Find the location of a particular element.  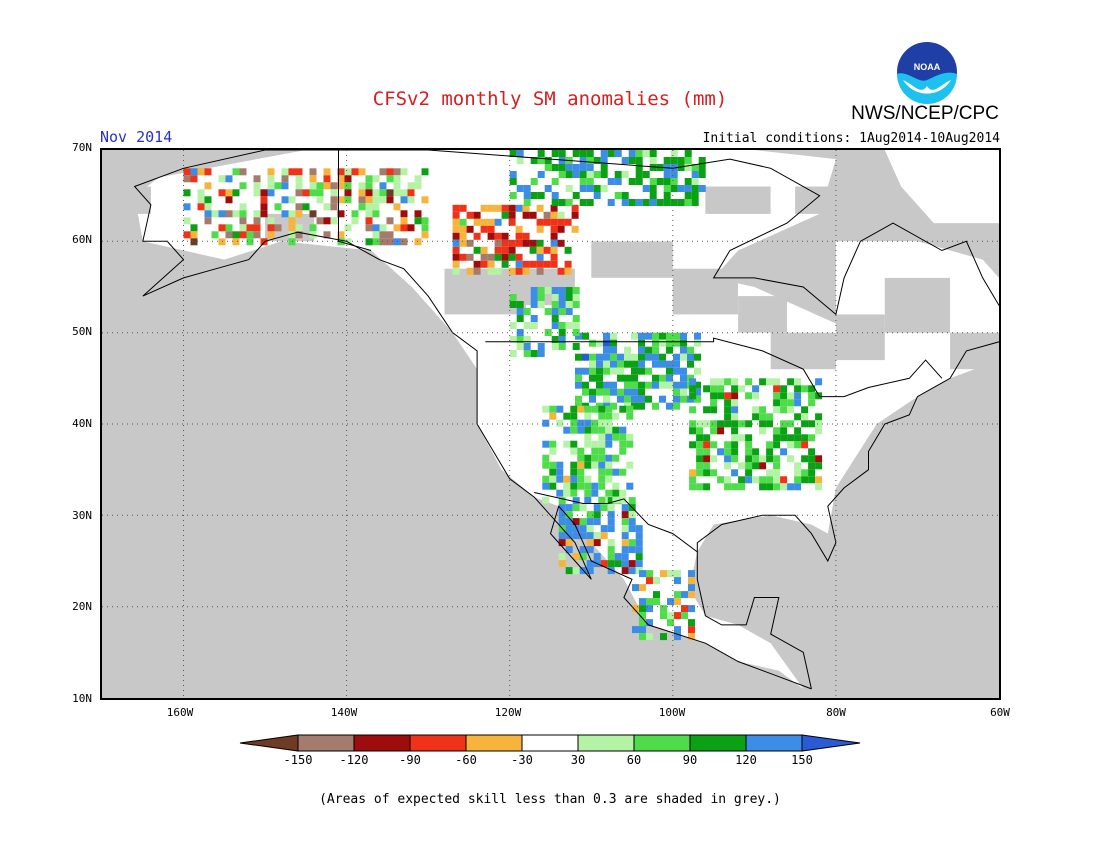

colorbar-label: 30 is located at coordinates (578, 760).